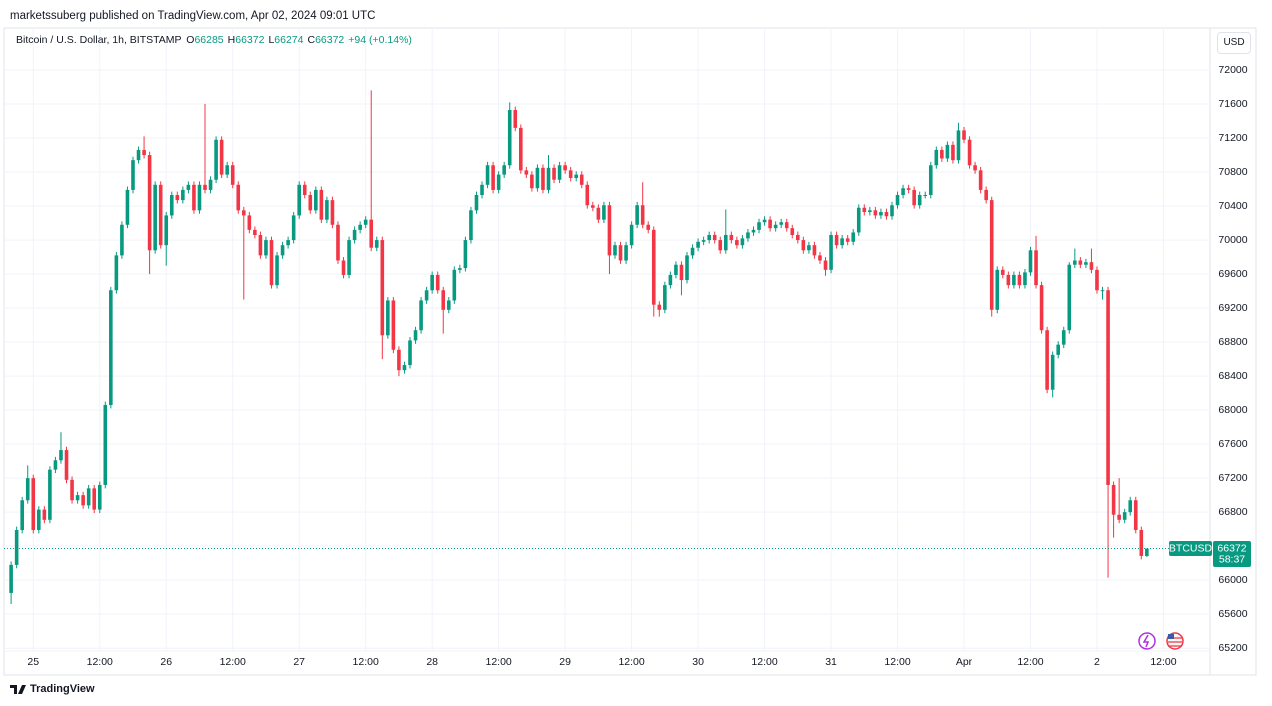 The height and width of the screenshot is (706, 1272). Describe the element at coordinates (1232, 206) in the screenshot. I see `y-tick-label: 70400` at that location.